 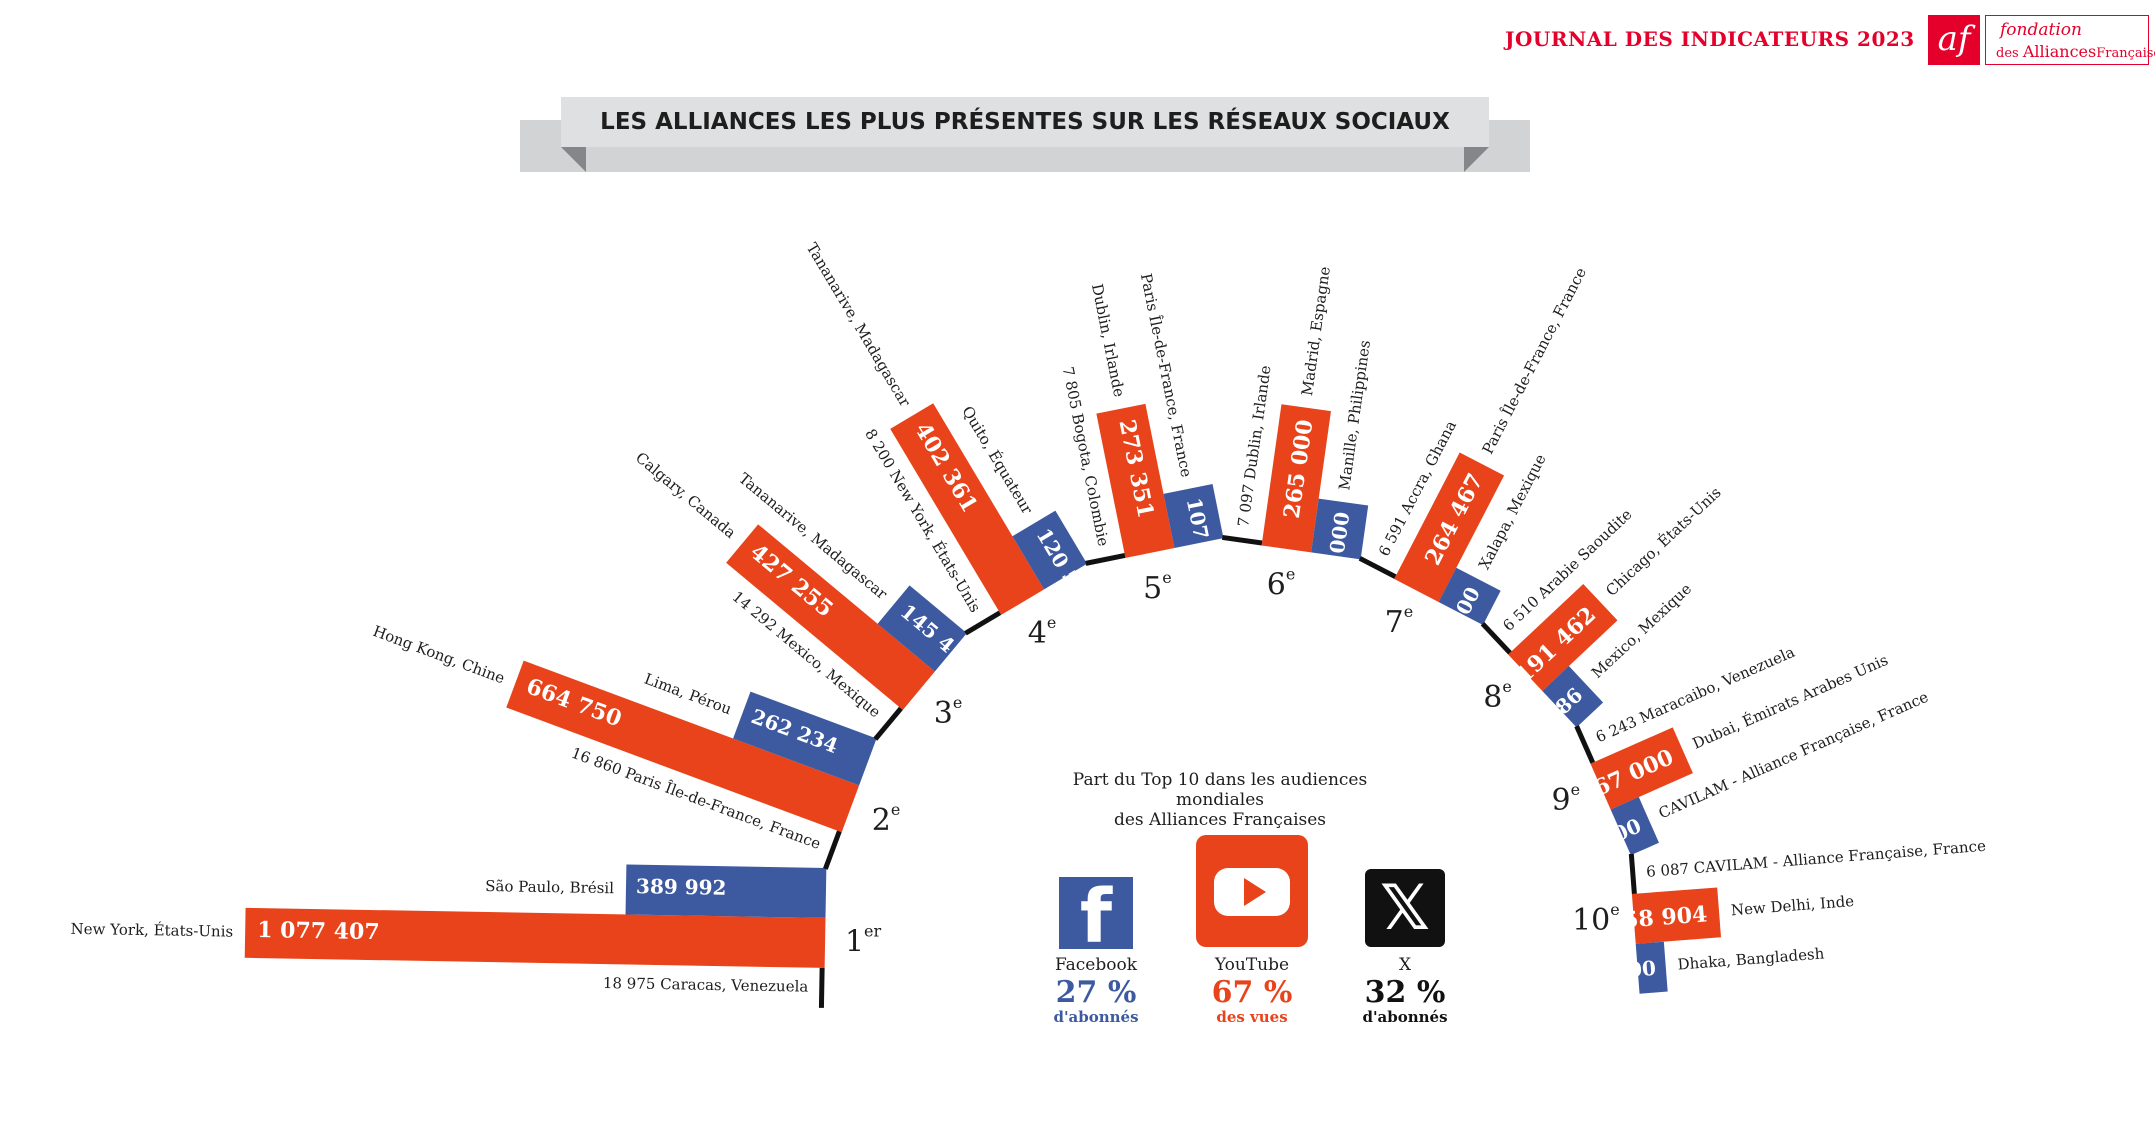 What do you see at coordinates (2125, 53) in the screenshot?
I see `logo-suffix: Françaises` at bounding box center [2125, 53].